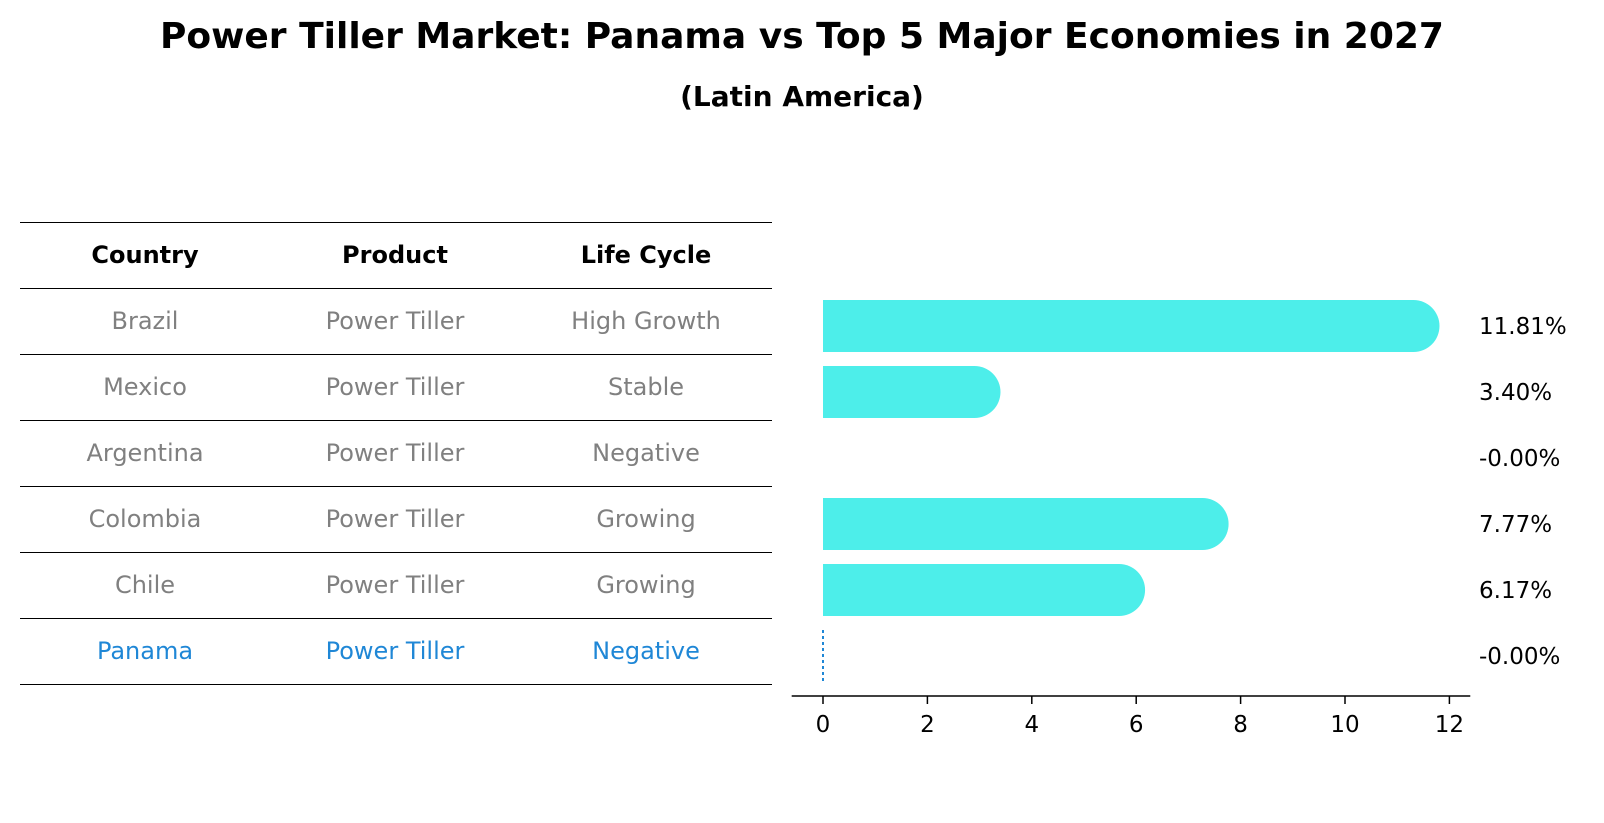 This screenshot has width=1604, height=823. Describe the element at coordinates (145, 255) in the screenshot. I see `header-country: Country` at that location.